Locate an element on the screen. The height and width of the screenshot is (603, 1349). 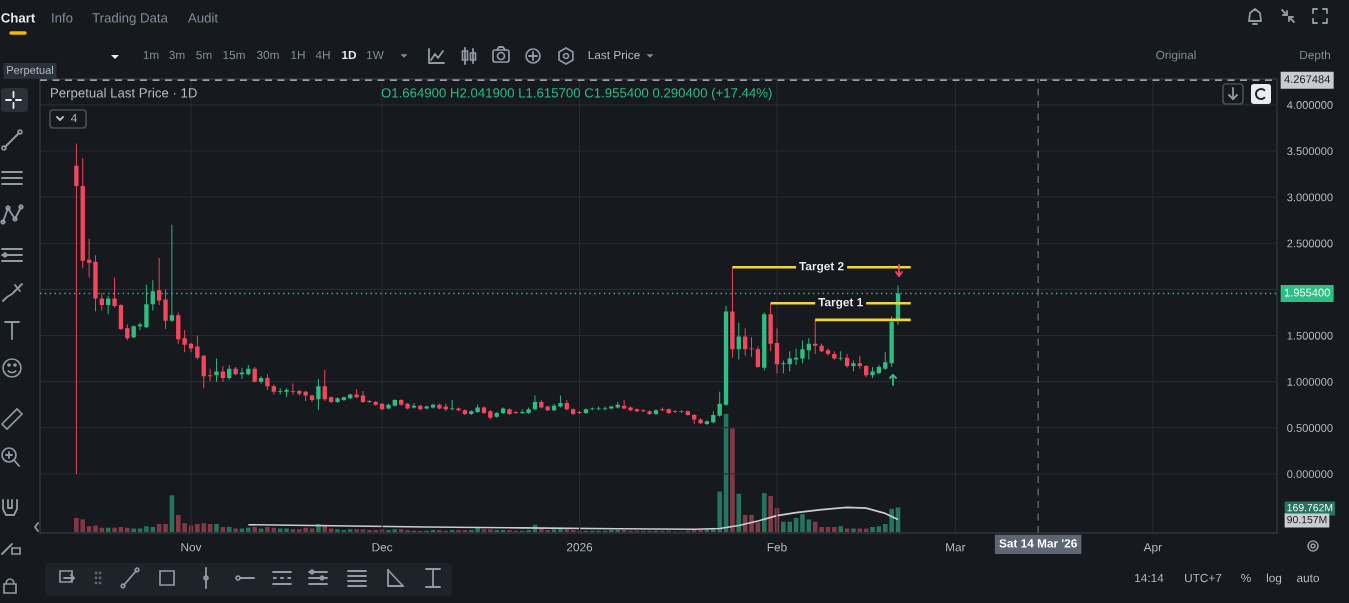
x-tick-label: Apr is located at coordinates (1152, 548).